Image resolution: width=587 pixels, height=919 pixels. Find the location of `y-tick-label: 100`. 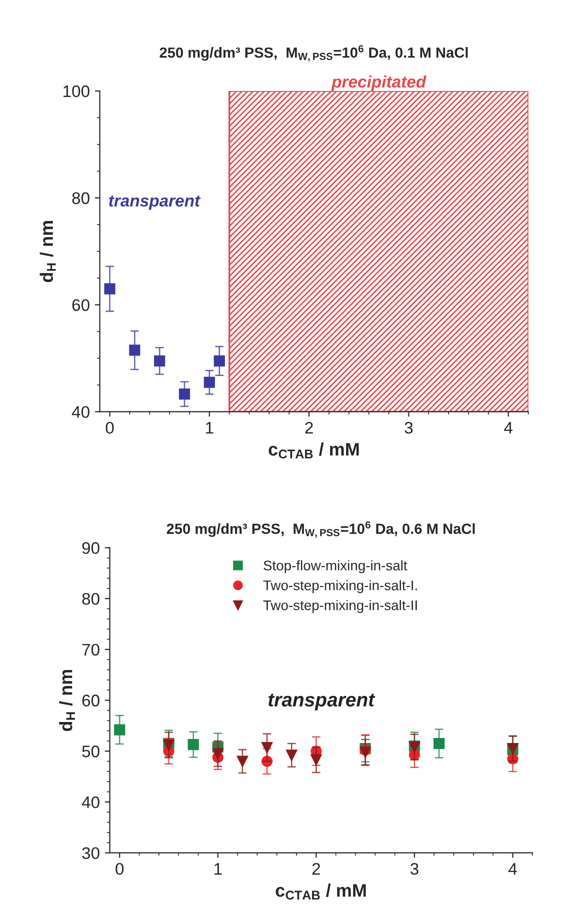

y-tick-label: 100 is located at coordinates (77, 91).